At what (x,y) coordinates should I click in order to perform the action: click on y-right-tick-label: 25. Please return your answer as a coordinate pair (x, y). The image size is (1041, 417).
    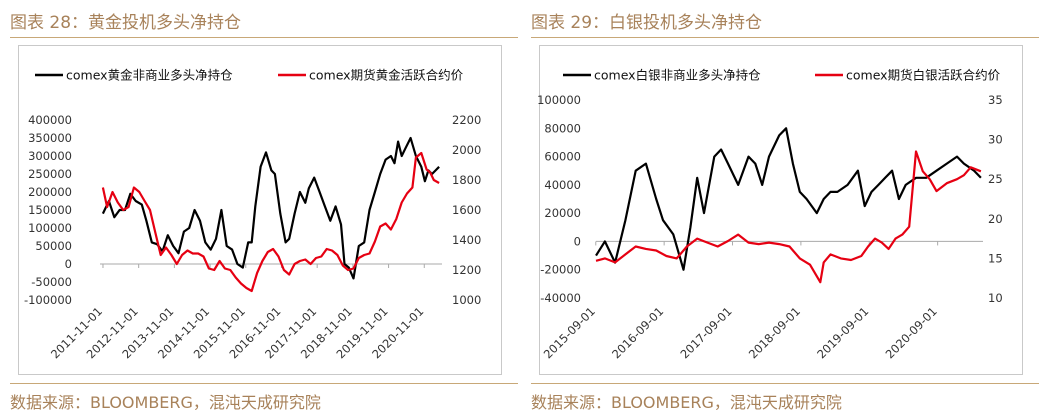
    Looking at the image, I should click on (995, 179).